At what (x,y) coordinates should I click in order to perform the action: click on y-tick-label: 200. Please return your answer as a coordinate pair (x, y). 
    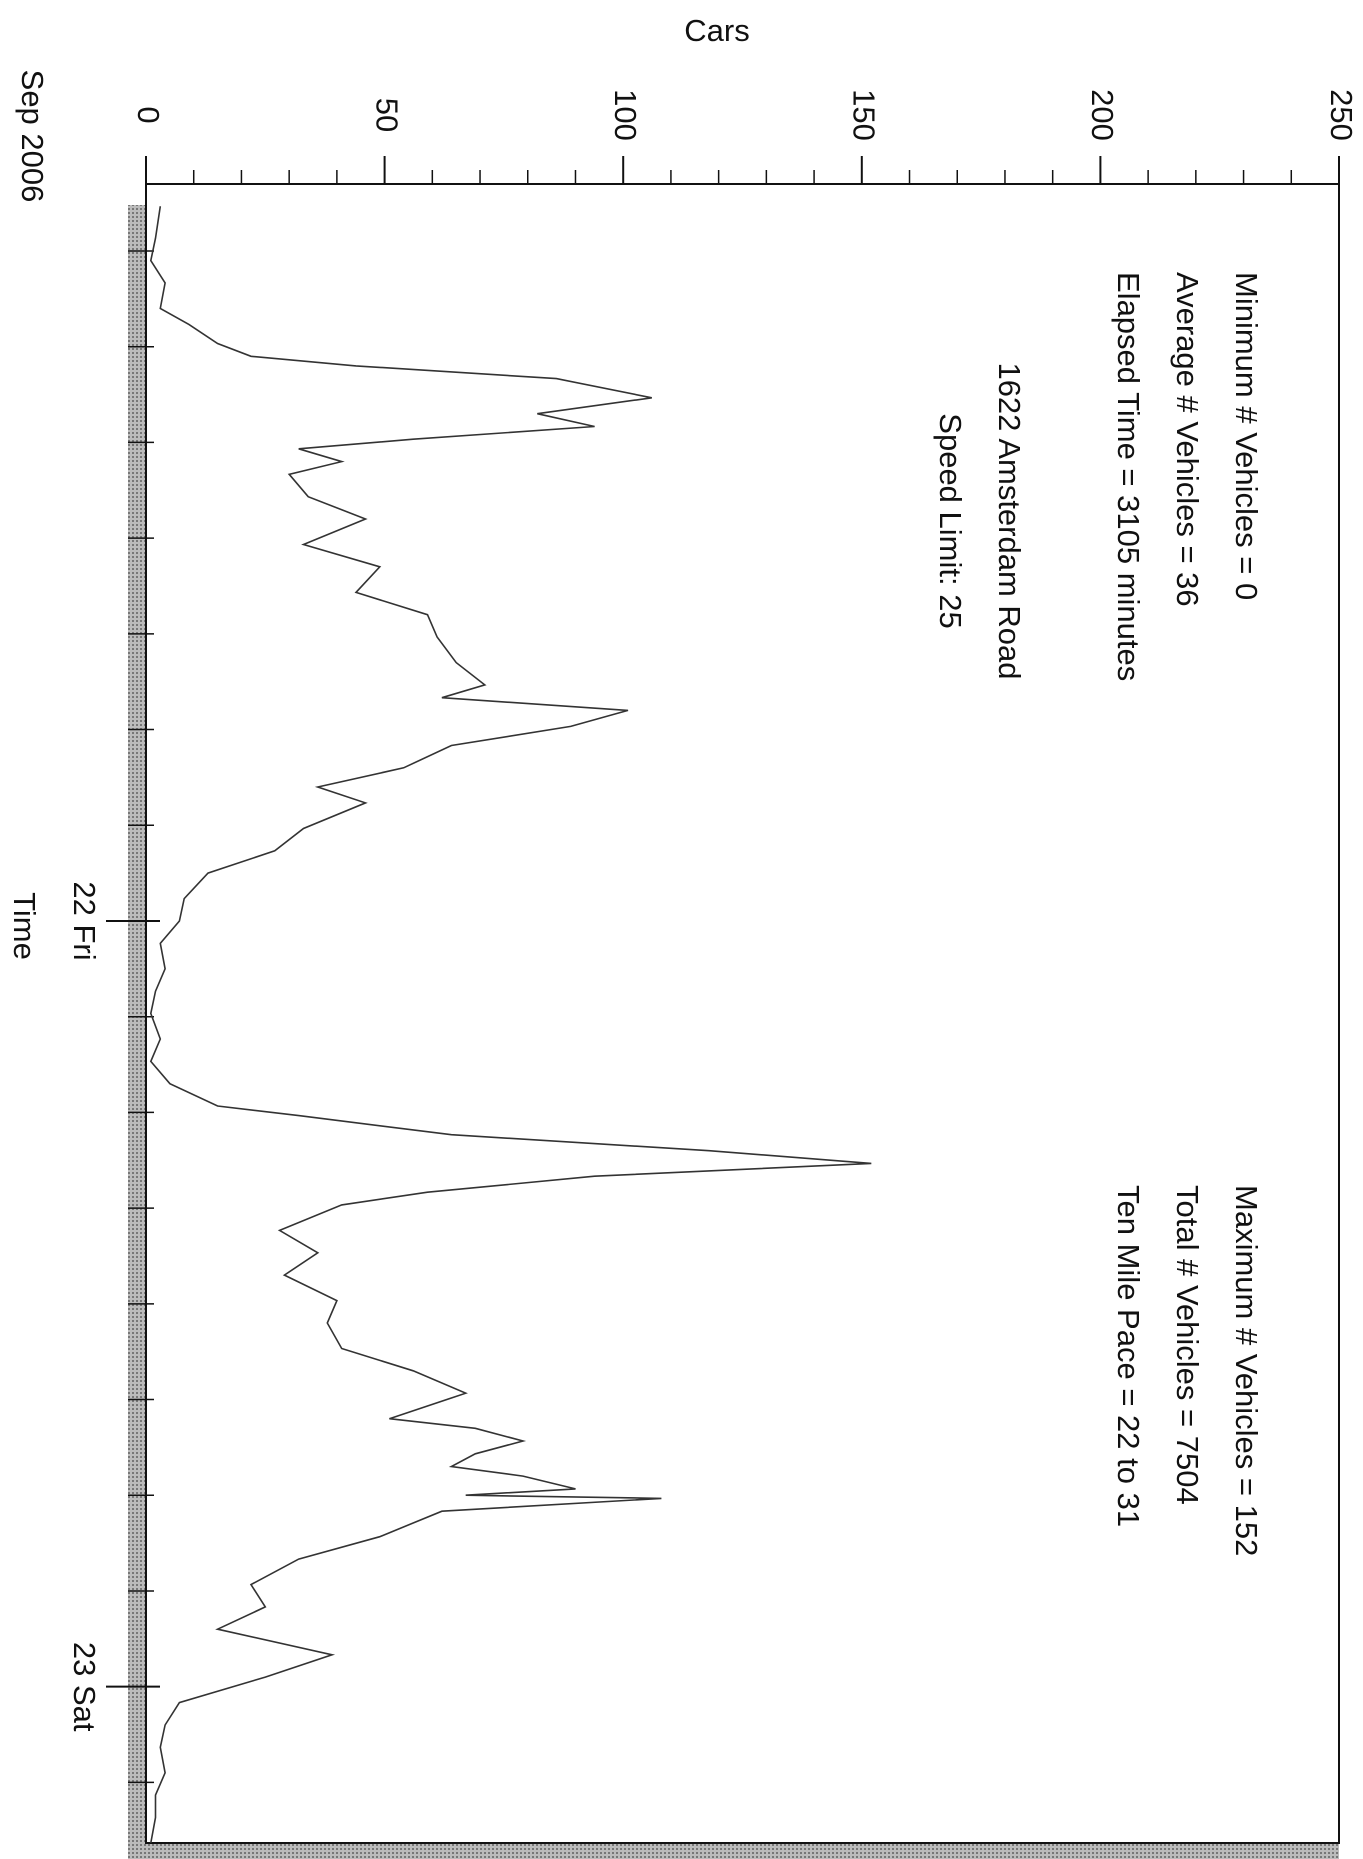
    Looking at the image, I should click on (1102, 115).